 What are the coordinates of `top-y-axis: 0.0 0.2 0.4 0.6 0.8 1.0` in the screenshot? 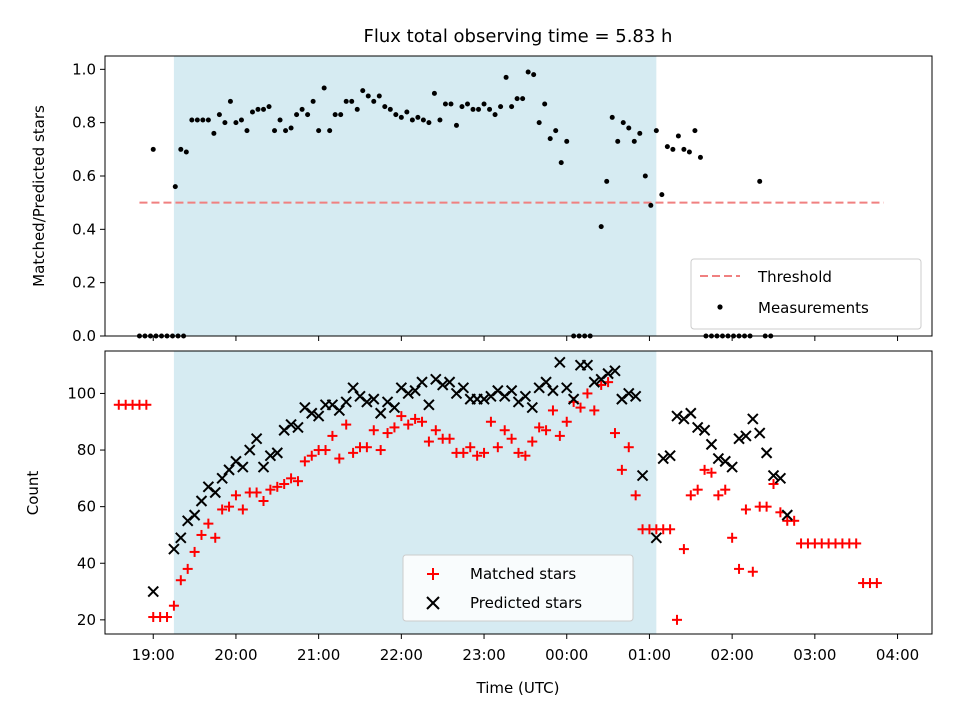 It's located at (88, 202).